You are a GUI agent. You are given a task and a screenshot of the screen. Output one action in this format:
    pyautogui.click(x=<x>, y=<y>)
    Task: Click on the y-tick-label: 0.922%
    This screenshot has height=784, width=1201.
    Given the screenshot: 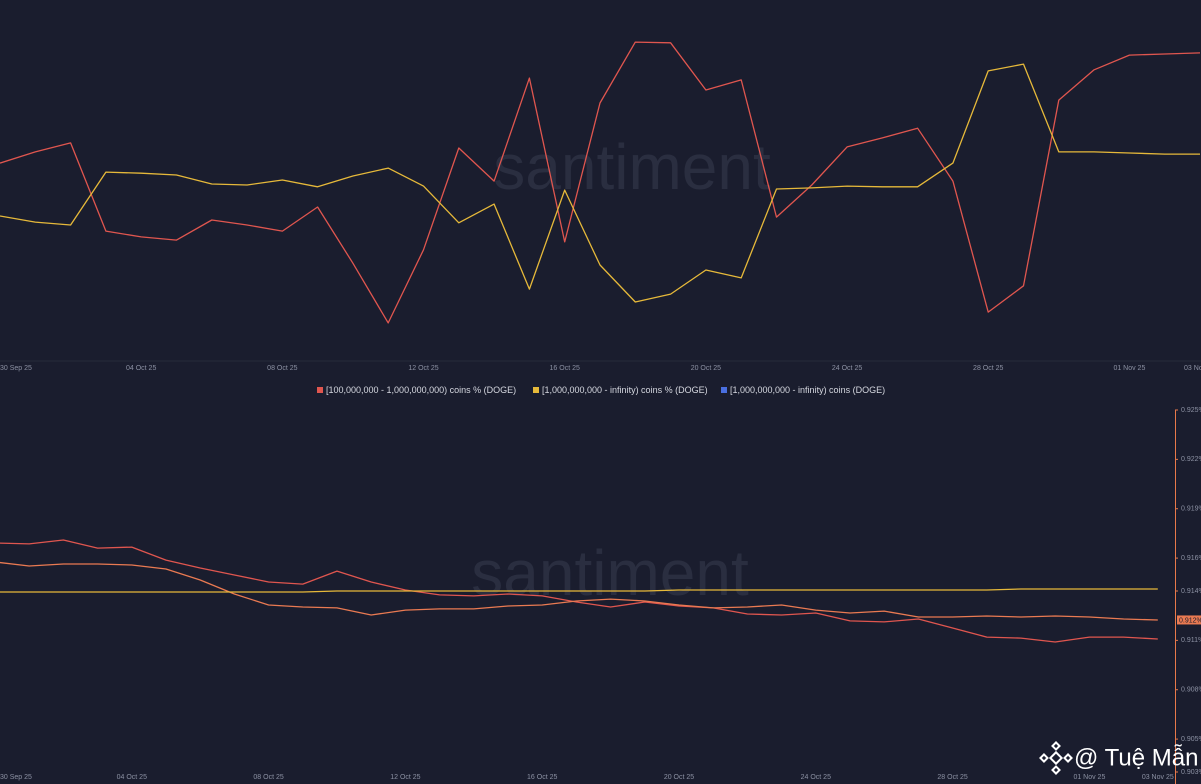 What is the action you would take?
    pyautogui.click(x=1191, y=459)
    